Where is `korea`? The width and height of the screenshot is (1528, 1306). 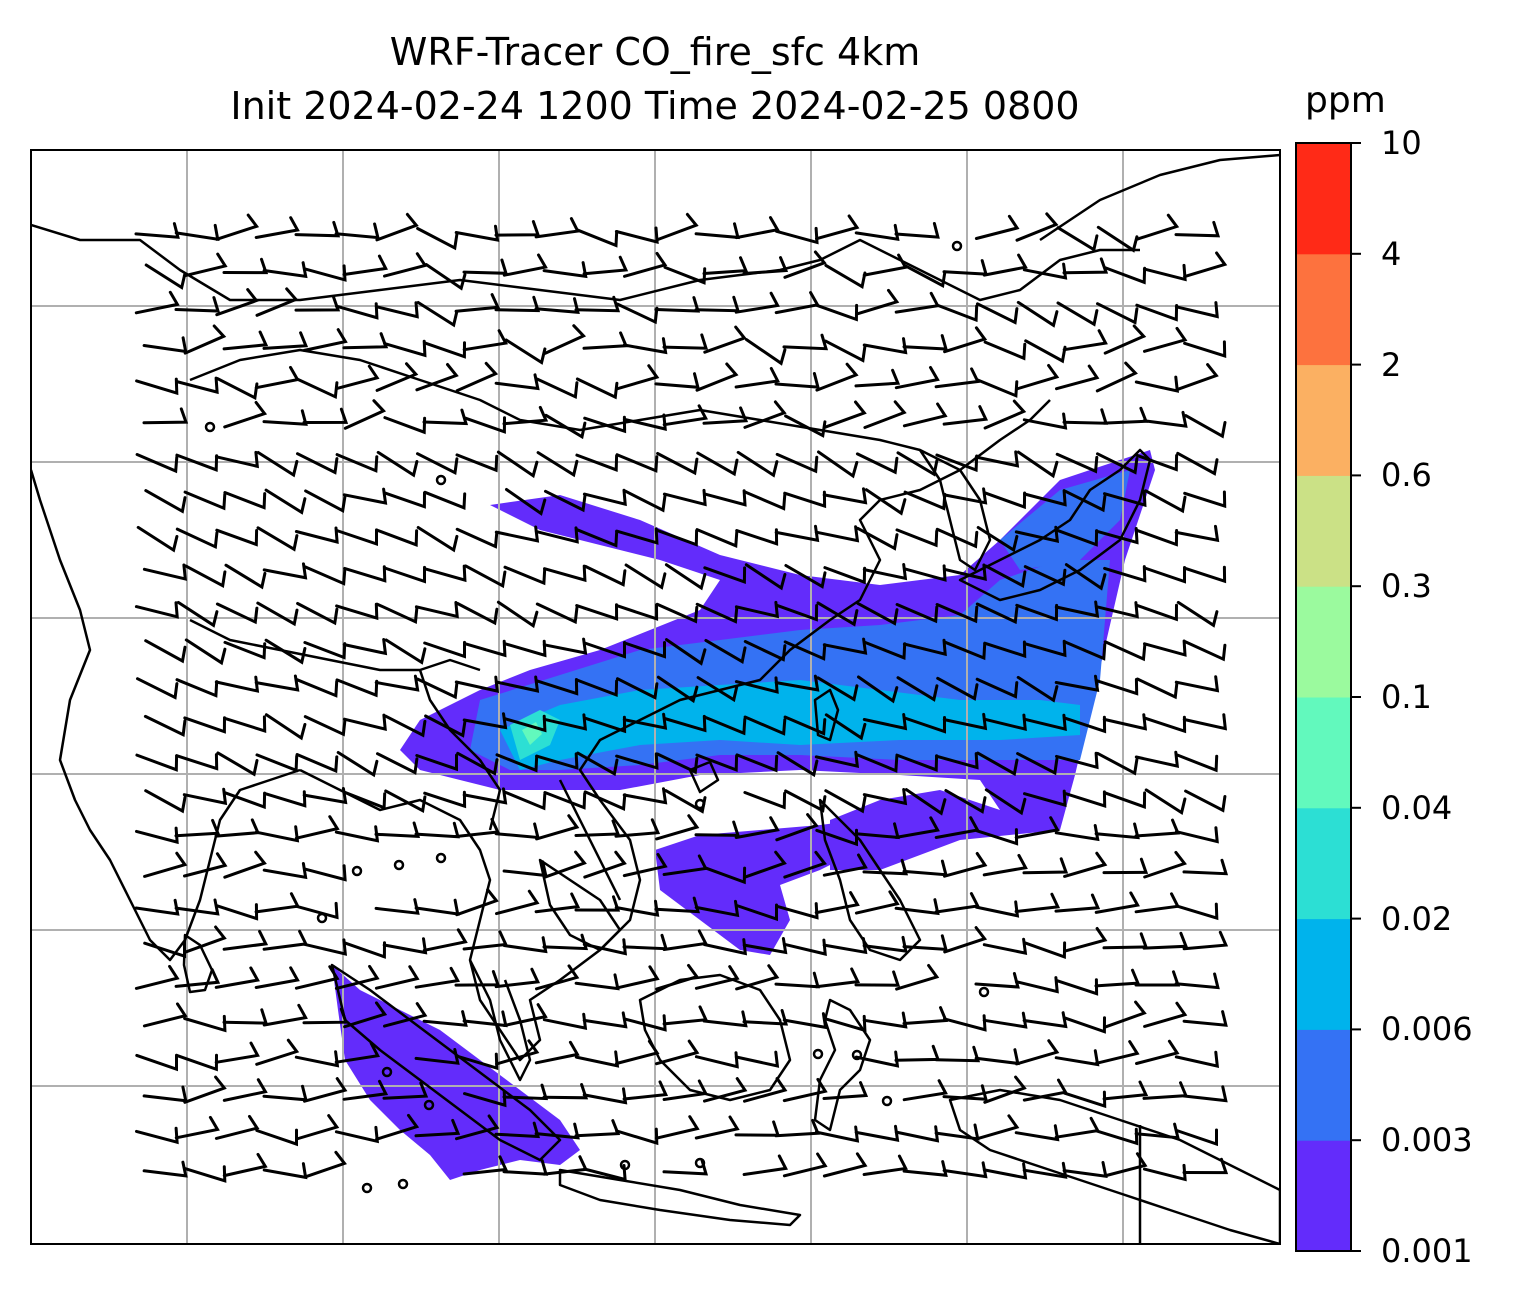
korea is located at coordinates (955, 510).